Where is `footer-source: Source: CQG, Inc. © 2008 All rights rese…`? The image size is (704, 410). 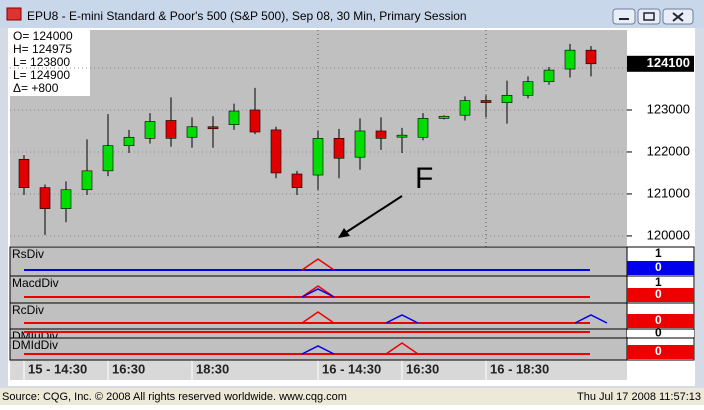 footer-source: Source: CQG, Inc. © 2008 All rights rese… is located at coordinates (174, 397).